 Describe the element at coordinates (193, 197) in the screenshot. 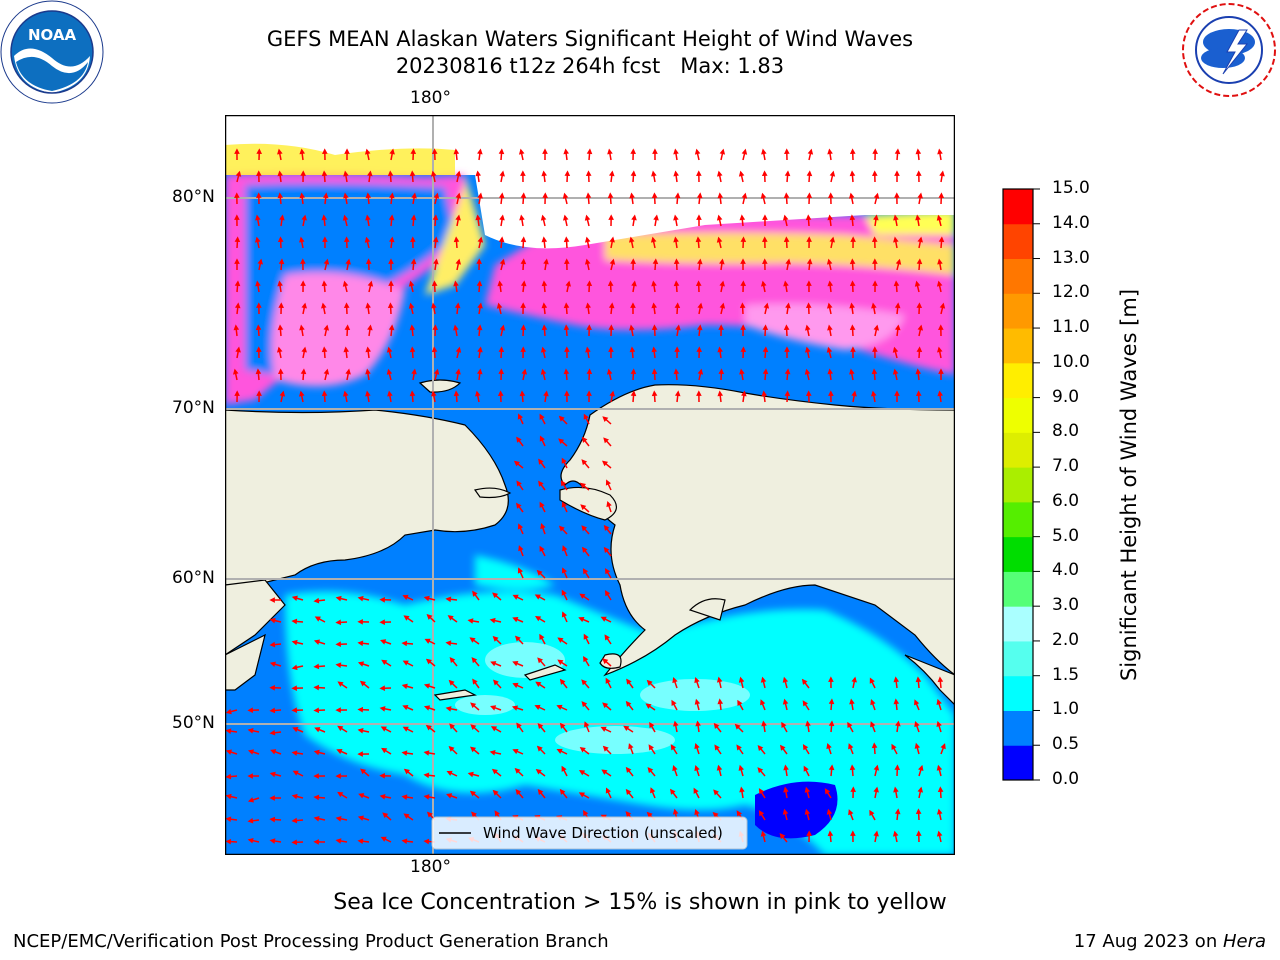

I see `lat-label-80: 80°N` at that location.